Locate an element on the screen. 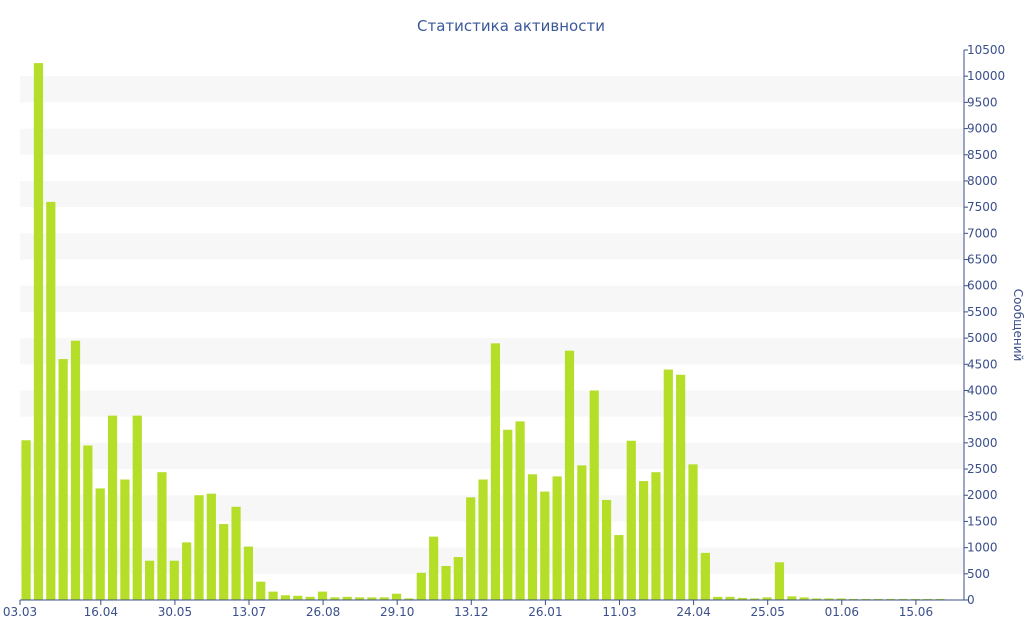  x-tick-label: 16.04 is located at coordinates (101, 612).